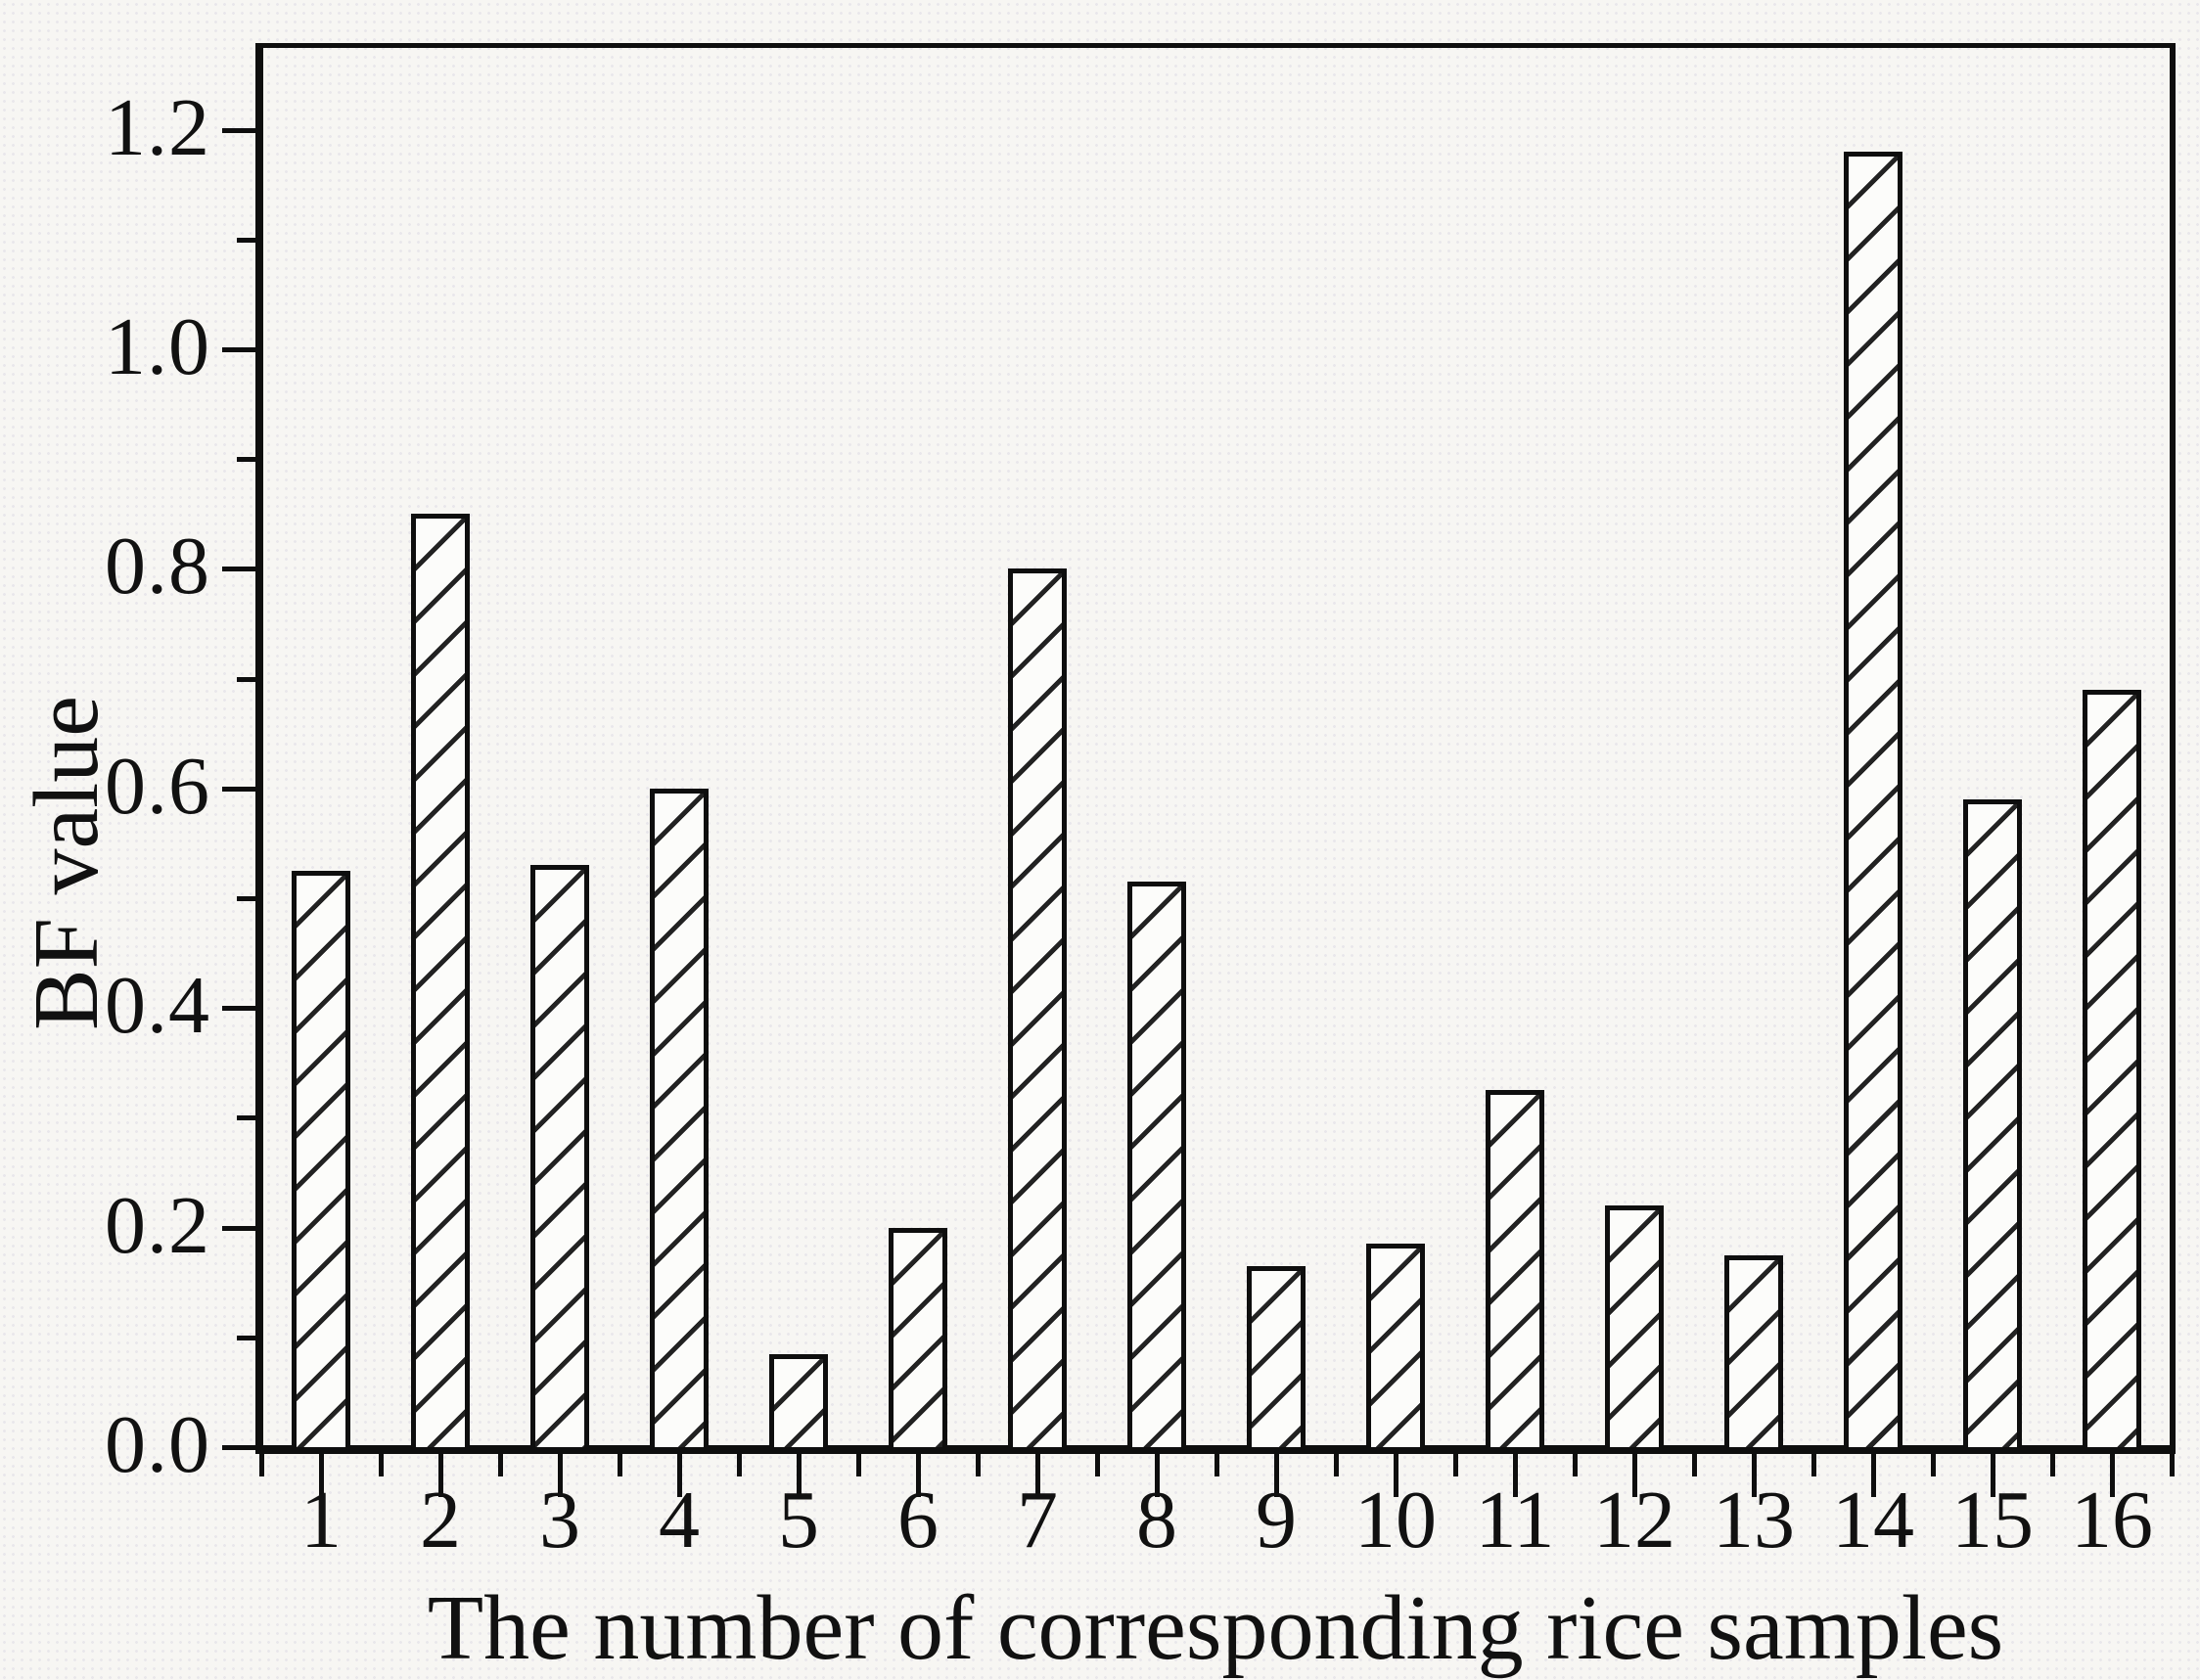  I want to click on x-tick-label: 10, so click(1395, 1520).